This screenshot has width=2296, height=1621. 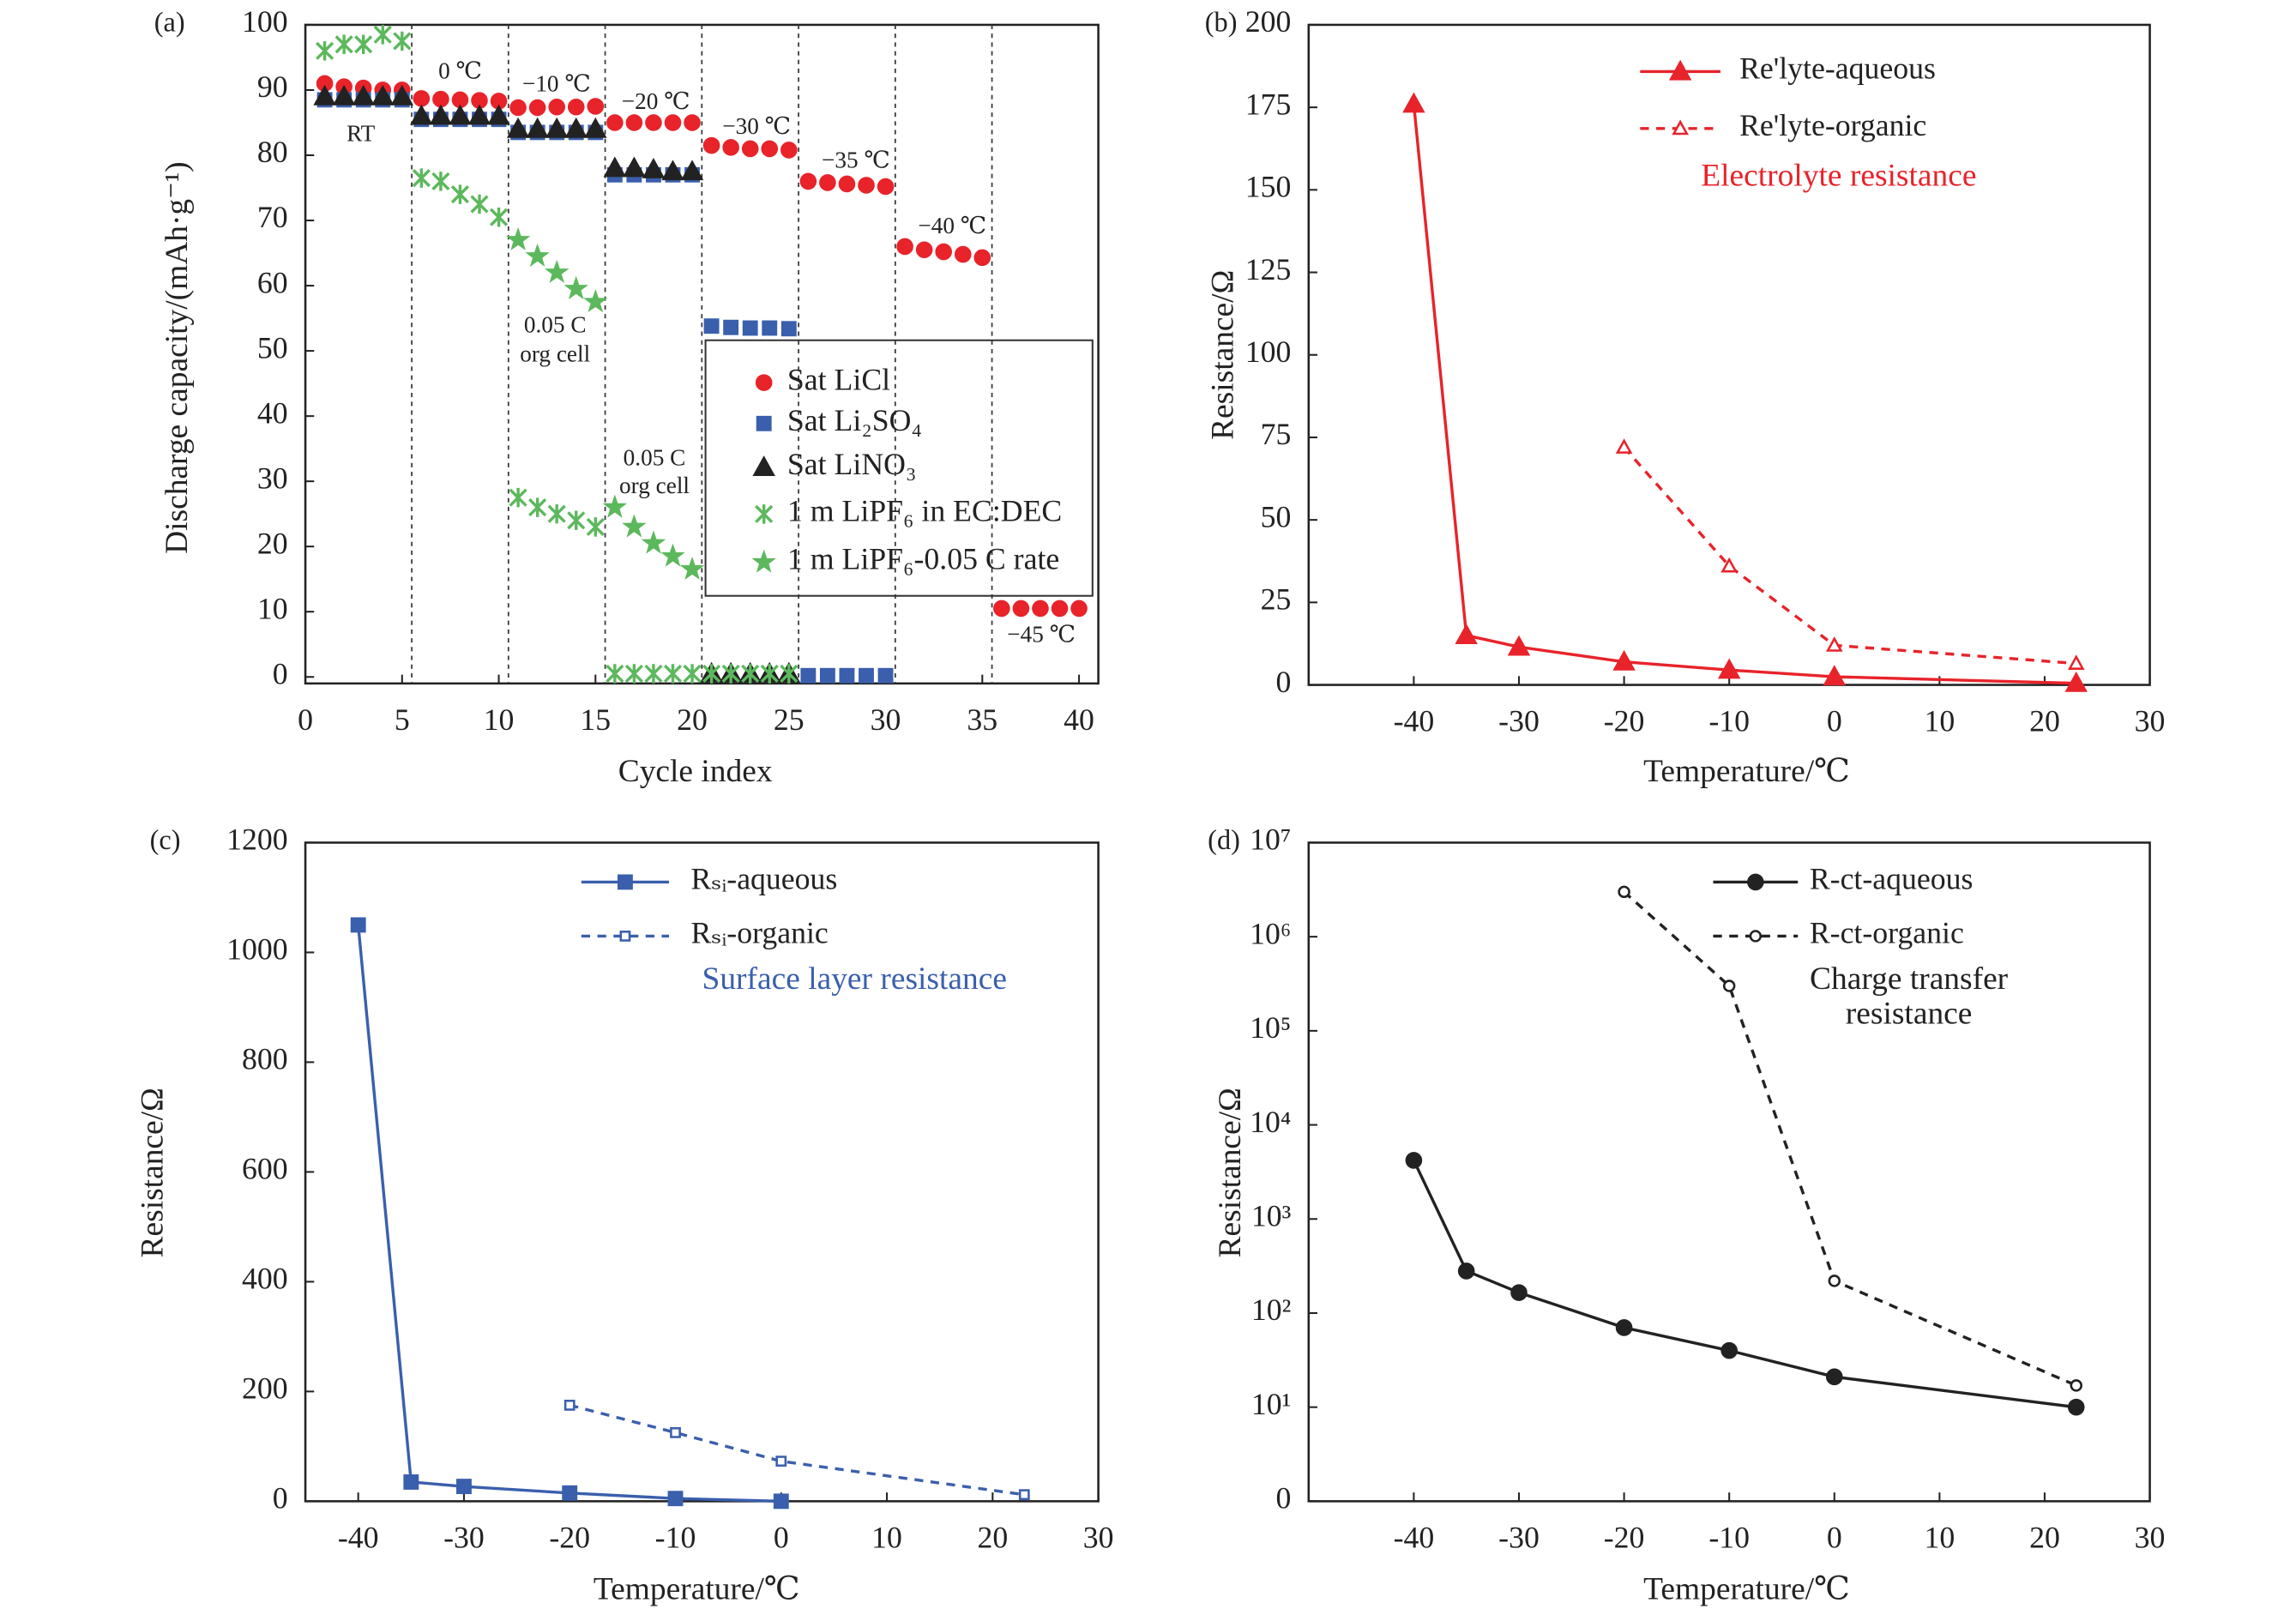 What do you see at coordinates (1838, 176) in the screenshot?
I see `annotation: Electrolyte resistance` at bounding box center [1838, 176].